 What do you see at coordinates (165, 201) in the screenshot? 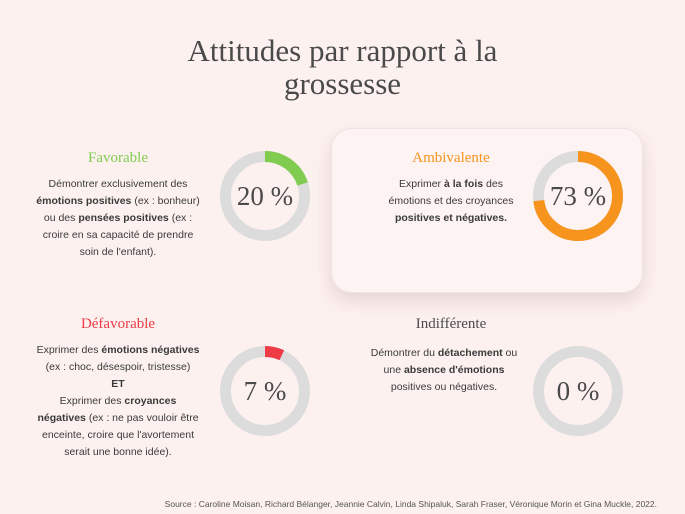
I see `favorable-desc-text: (ex : bonheur)` at bounding box center [165, 201].